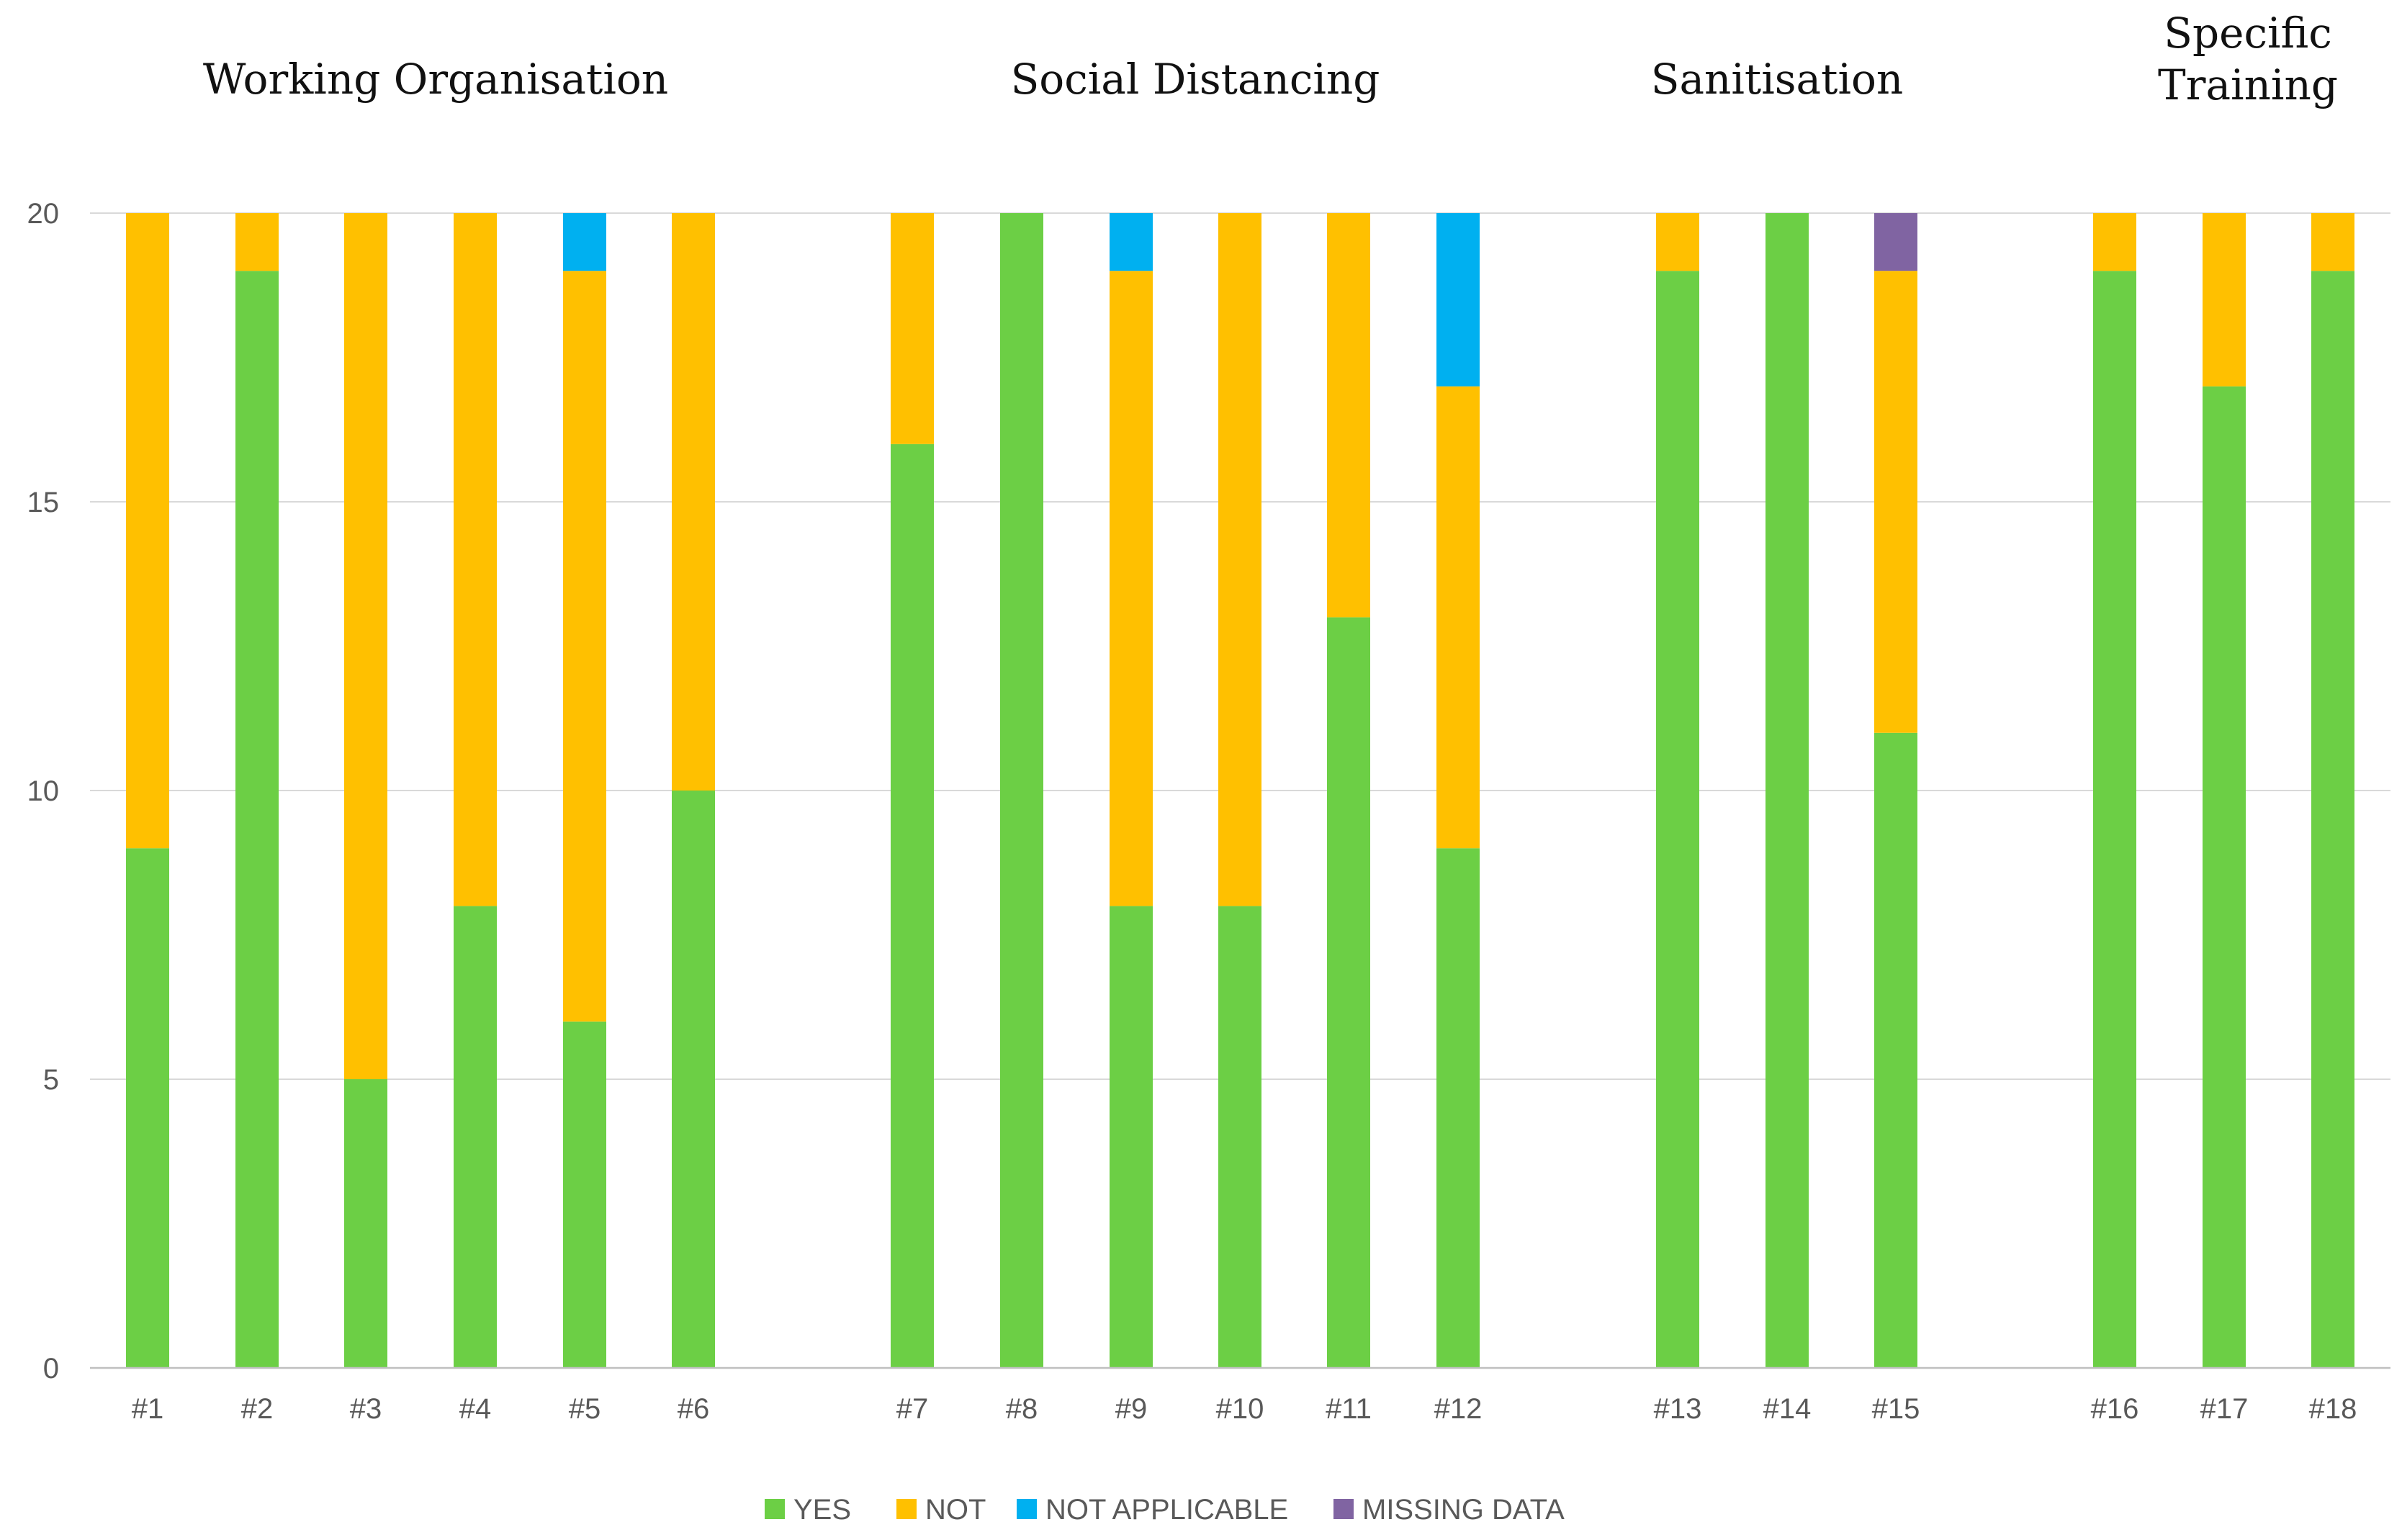 The image size is (2402, 1540). I want to click on x-tick-label: #9, so click(1131, 1409).